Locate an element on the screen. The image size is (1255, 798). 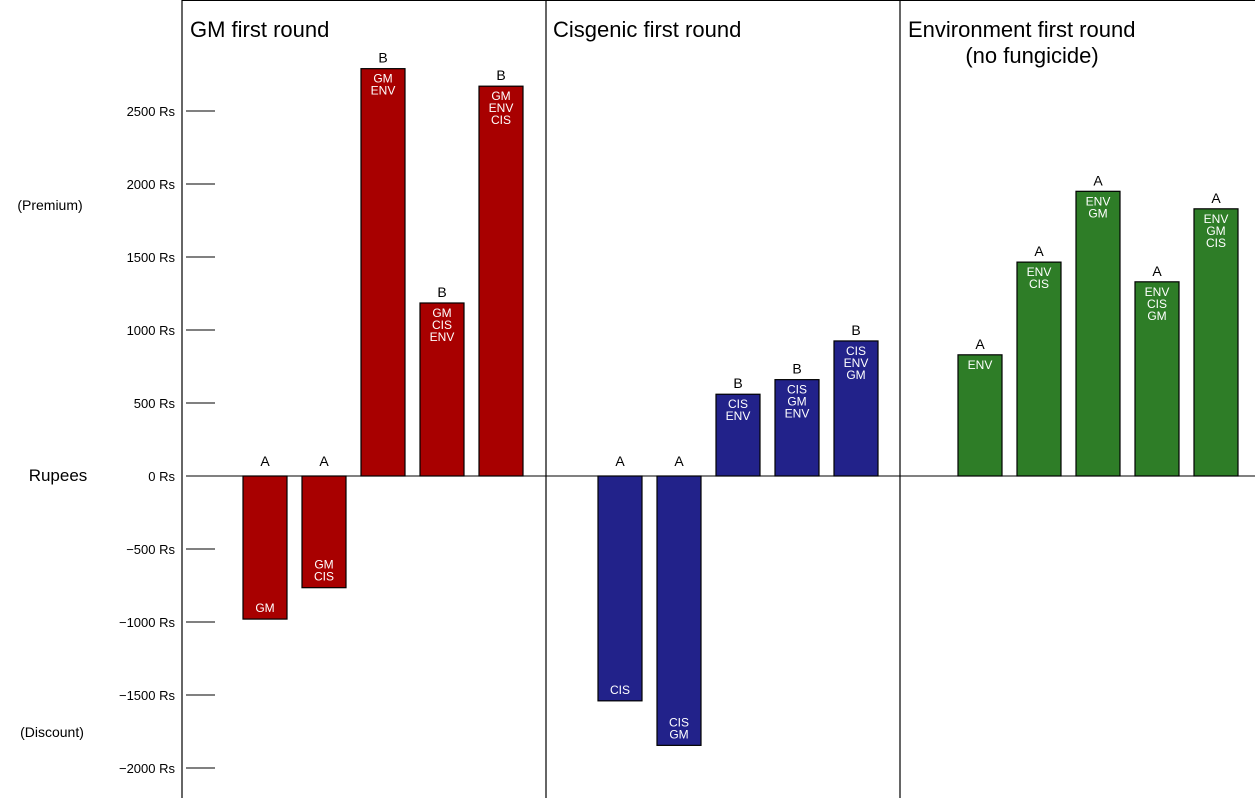
panel-title: GM first round is located at coordinates (259, 29).